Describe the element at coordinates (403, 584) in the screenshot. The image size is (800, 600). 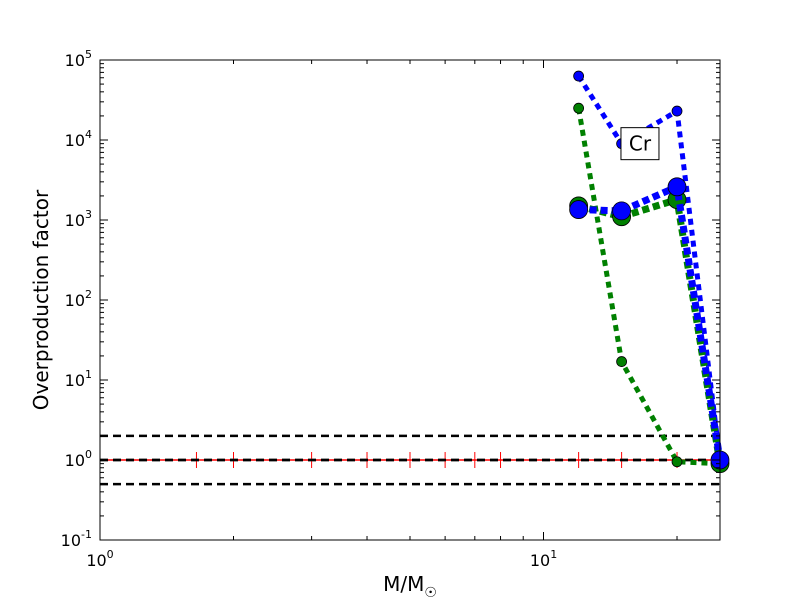
I see `x-axis-label-main: M/M` at that location.